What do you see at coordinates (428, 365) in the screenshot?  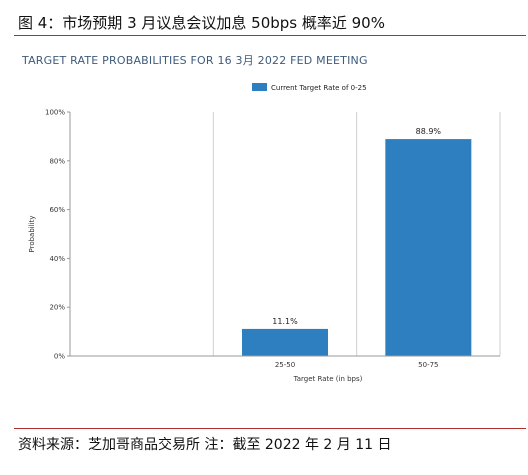 I see `x-tick-label: 50-75` at bounding box center [428, 365].